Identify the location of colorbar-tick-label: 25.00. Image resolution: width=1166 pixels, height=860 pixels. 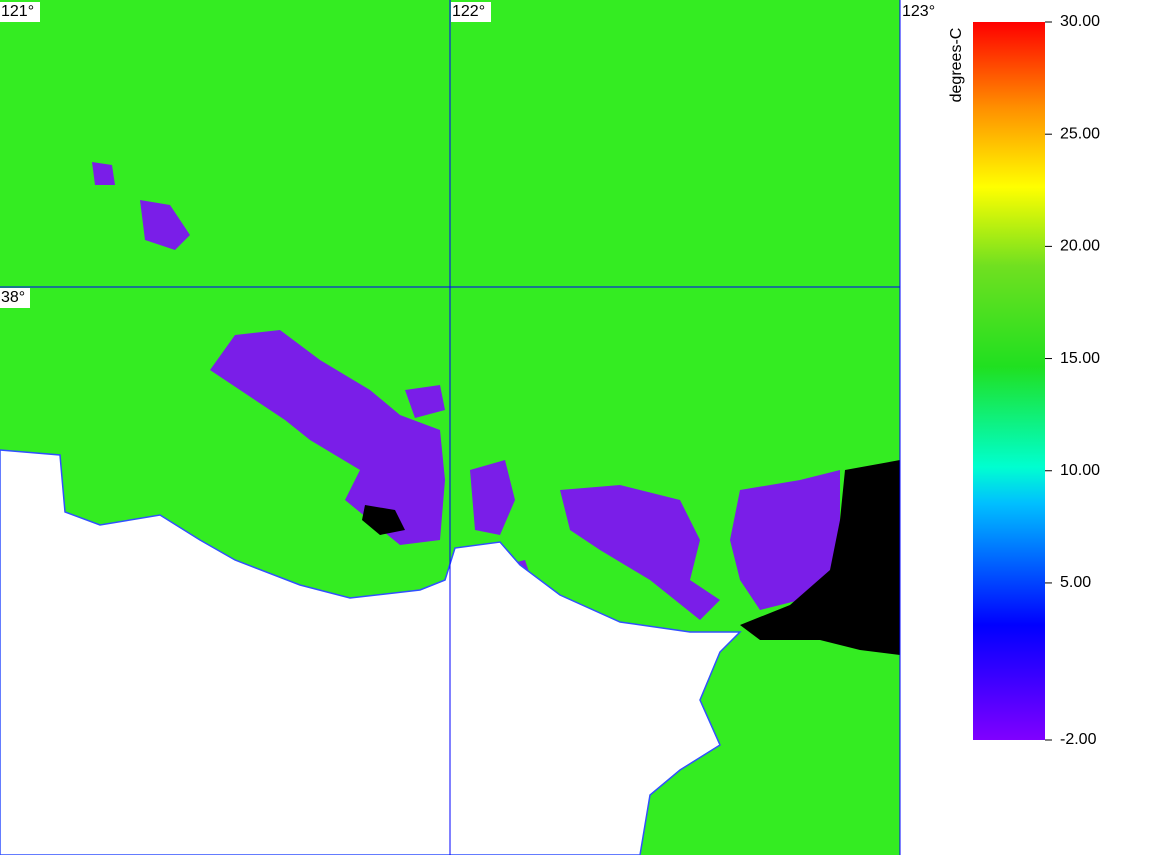
(1080, 133).